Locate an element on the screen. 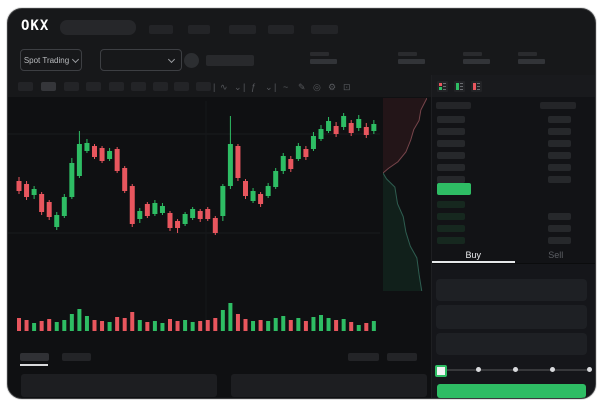 The width and height of the screenshot is (603, 405). market-type-dropdown: Spot Trading is located at coordinates (51, 60).